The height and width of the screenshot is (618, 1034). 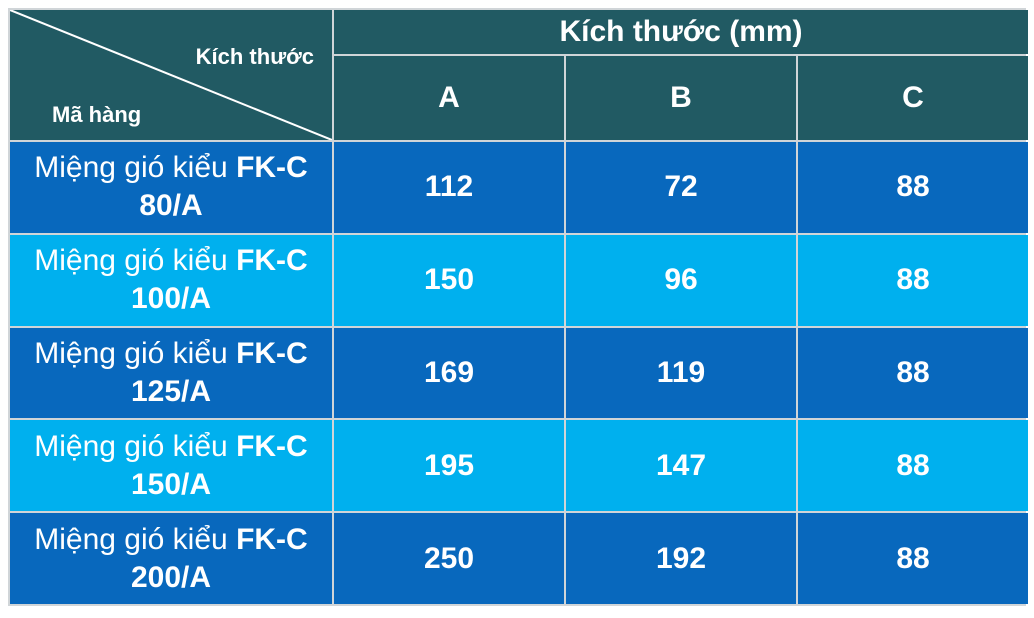 I want to click on table-row: Miệng gió kiểu FK-C 80/A 112 72 88, so click(x=519, y=187).